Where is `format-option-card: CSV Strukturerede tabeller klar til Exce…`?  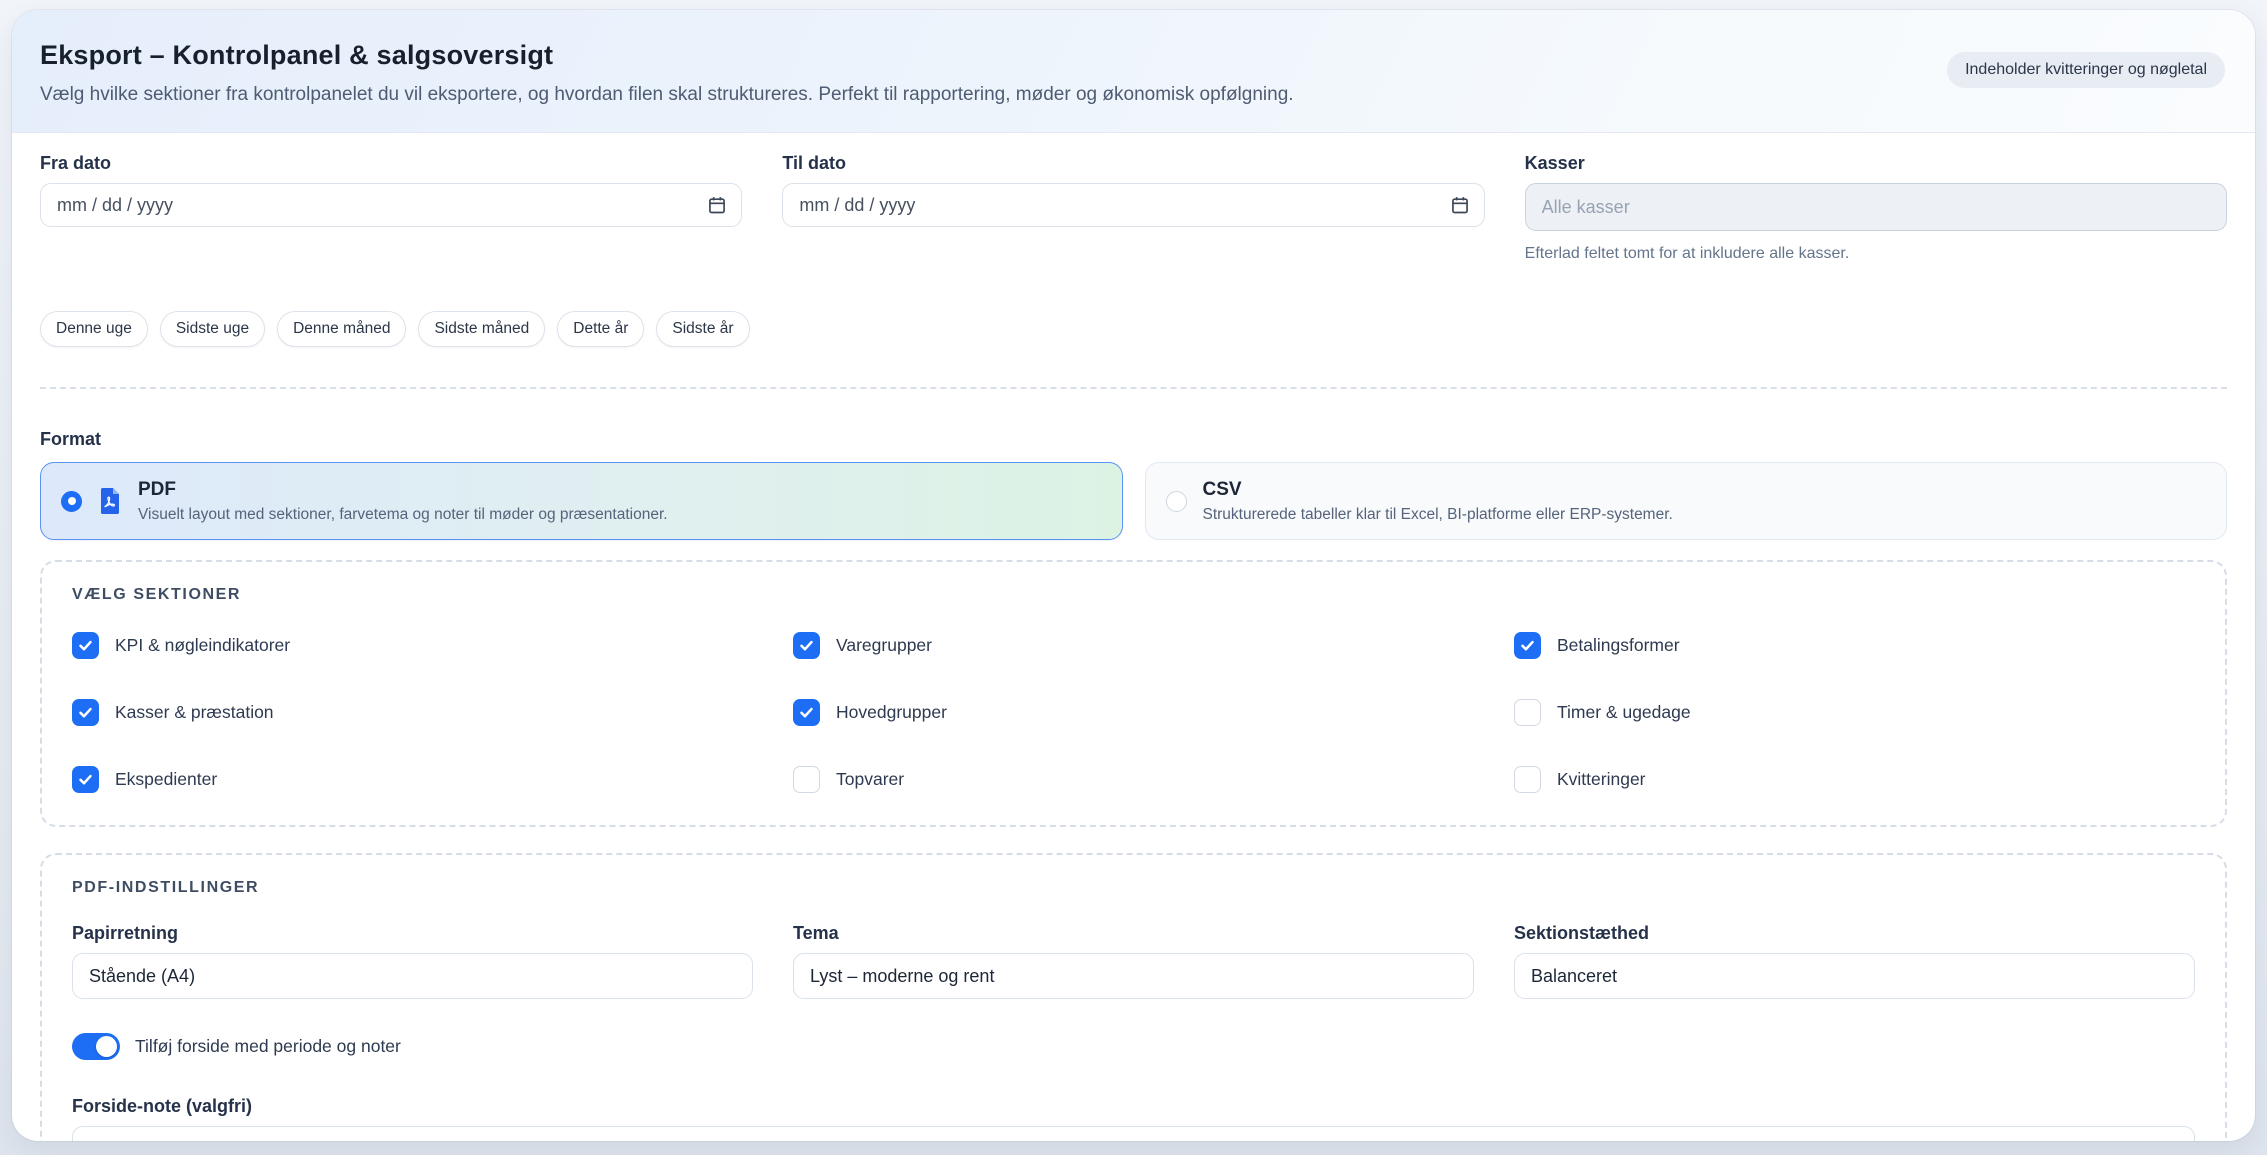 format-option-card: CSV Strukturerede tabeller klar til Exce… is located at coordinates (1685, 501).